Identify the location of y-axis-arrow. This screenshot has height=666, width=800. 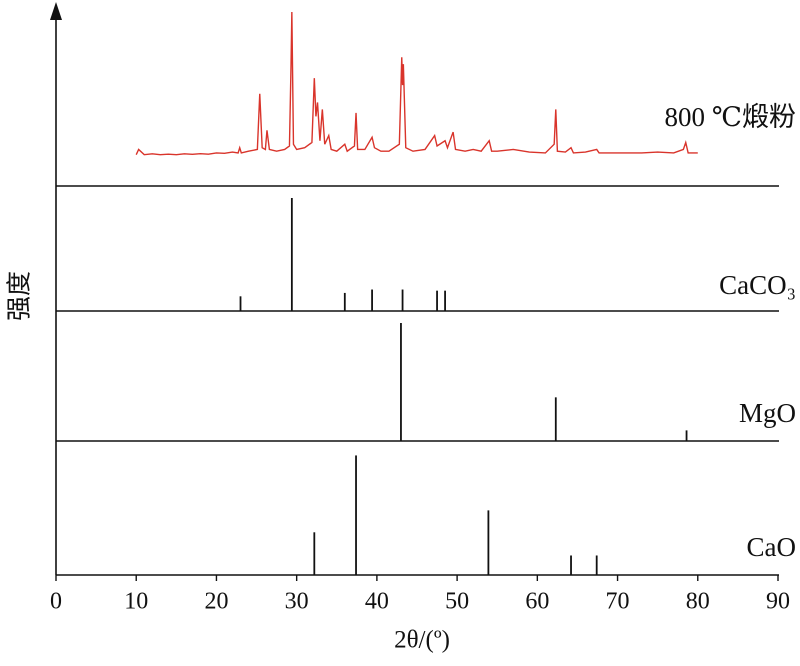
(56, 11).